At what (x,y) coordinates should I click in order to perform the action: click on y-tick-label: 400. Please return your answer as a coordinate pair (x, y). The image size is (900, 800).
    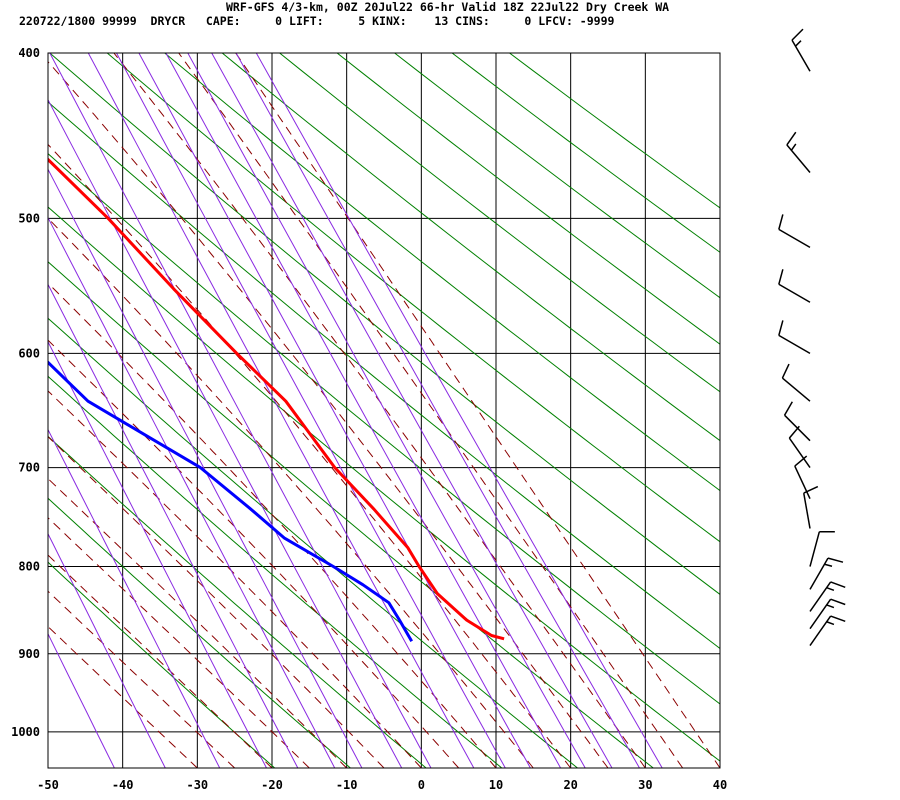
    Looking at the image, I should click on (29, 53).